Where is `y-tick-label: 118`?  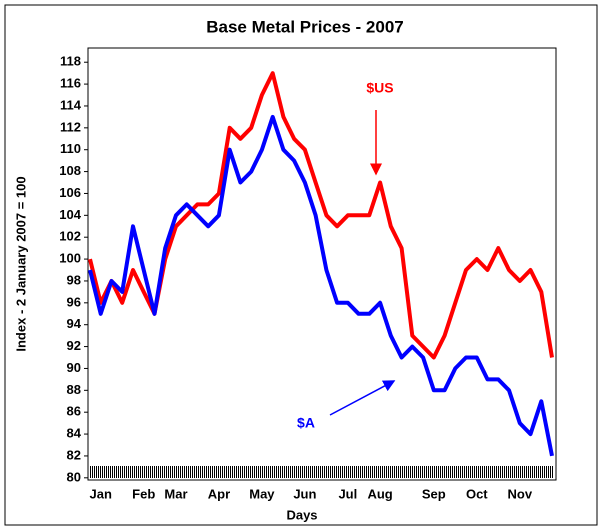 y-tick-label: 118 is located at coordinates (70, 61).